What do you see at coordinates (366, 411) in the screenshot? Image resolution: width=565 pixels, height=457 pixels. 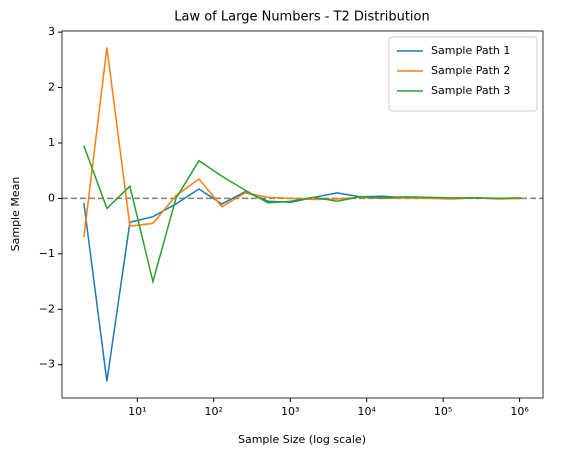 I see `x-tick-label: 10⁴` at bounding box center [366, 411].